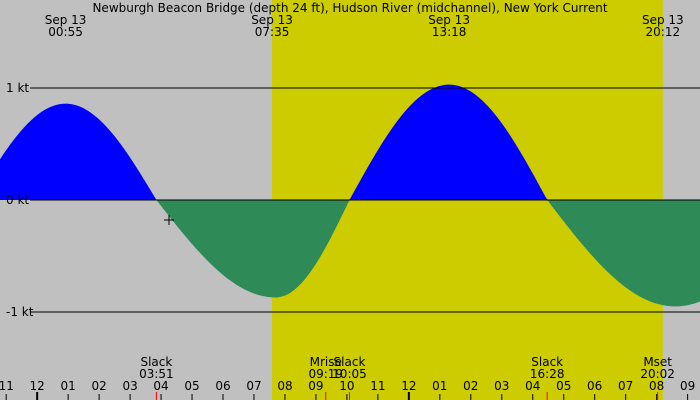 This screenshot has height=400, width=700. I want to click on top-time-label: 00:55, so click(65, 32).